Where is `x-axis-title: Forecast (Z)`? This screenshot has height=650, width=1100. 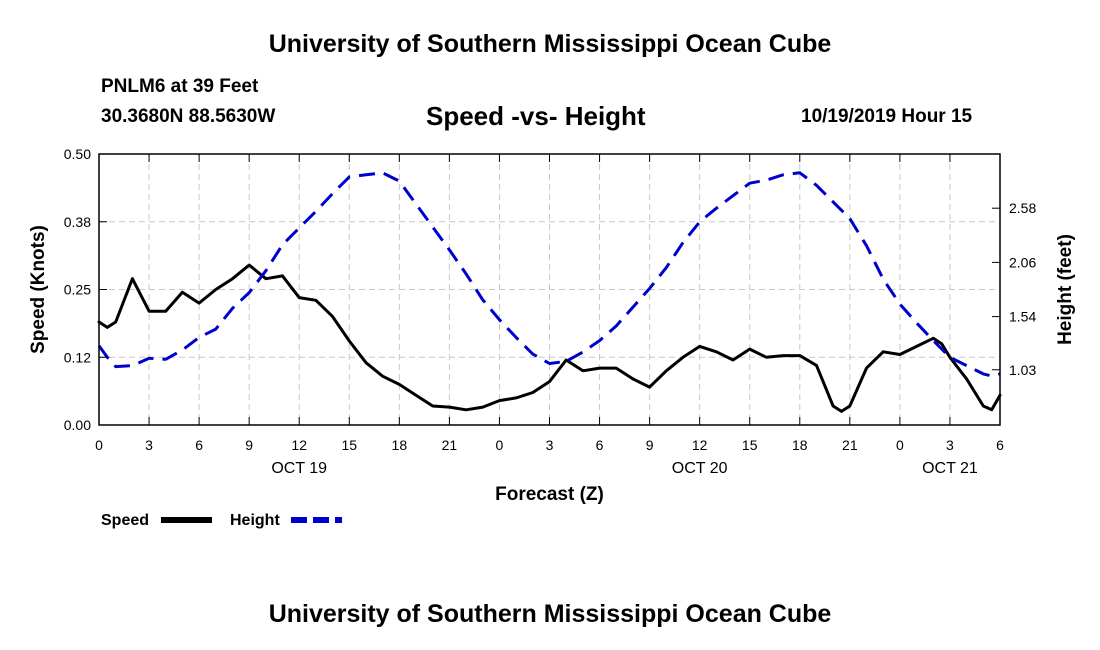 x-axis-title: Forecast (Z) is located at coordinates (549, 494).